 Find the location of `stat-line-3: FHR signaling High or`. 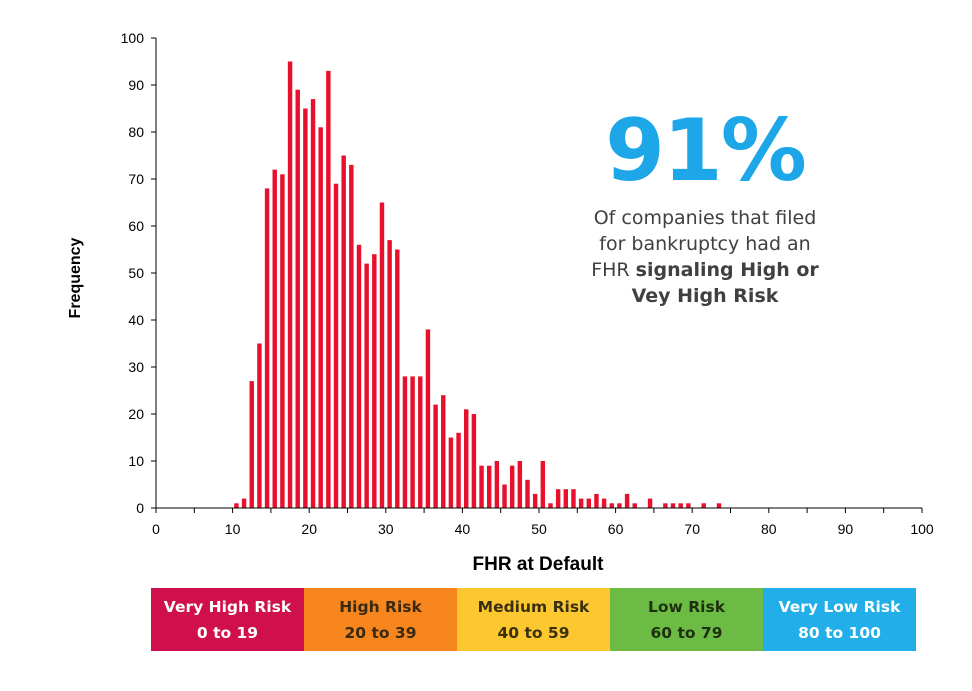

stat-line-3: FHR signaling High or is located at coordinates (705, 270).